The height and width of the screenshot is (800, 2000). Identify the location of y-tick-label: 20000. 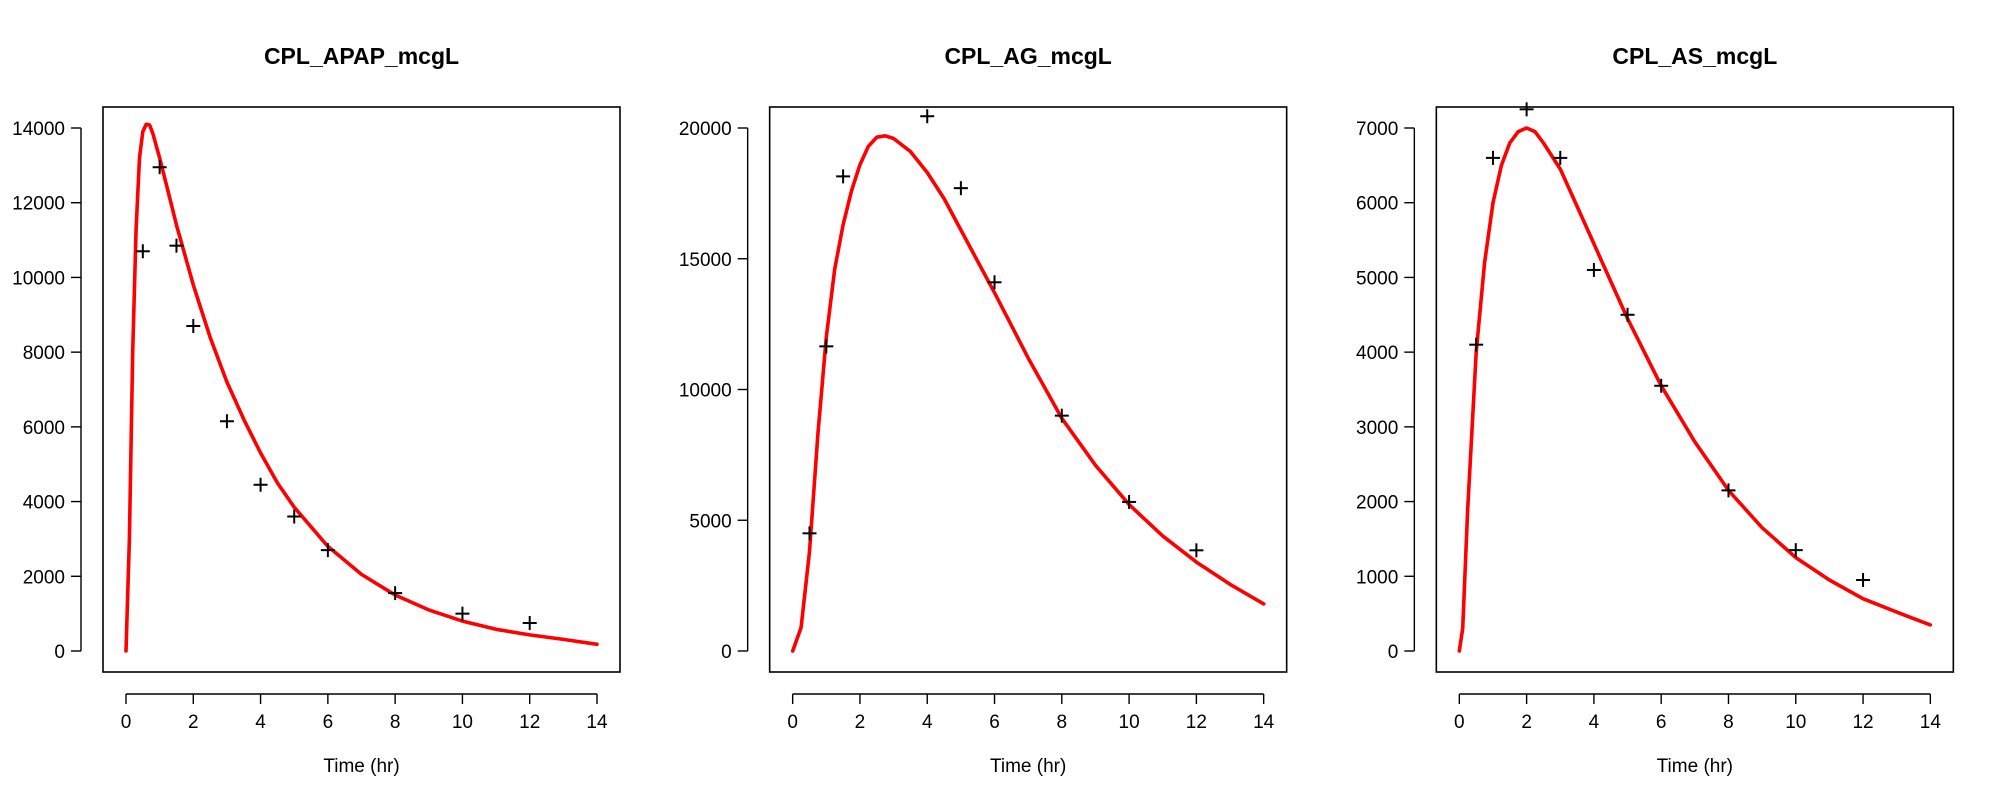
(705, 129).